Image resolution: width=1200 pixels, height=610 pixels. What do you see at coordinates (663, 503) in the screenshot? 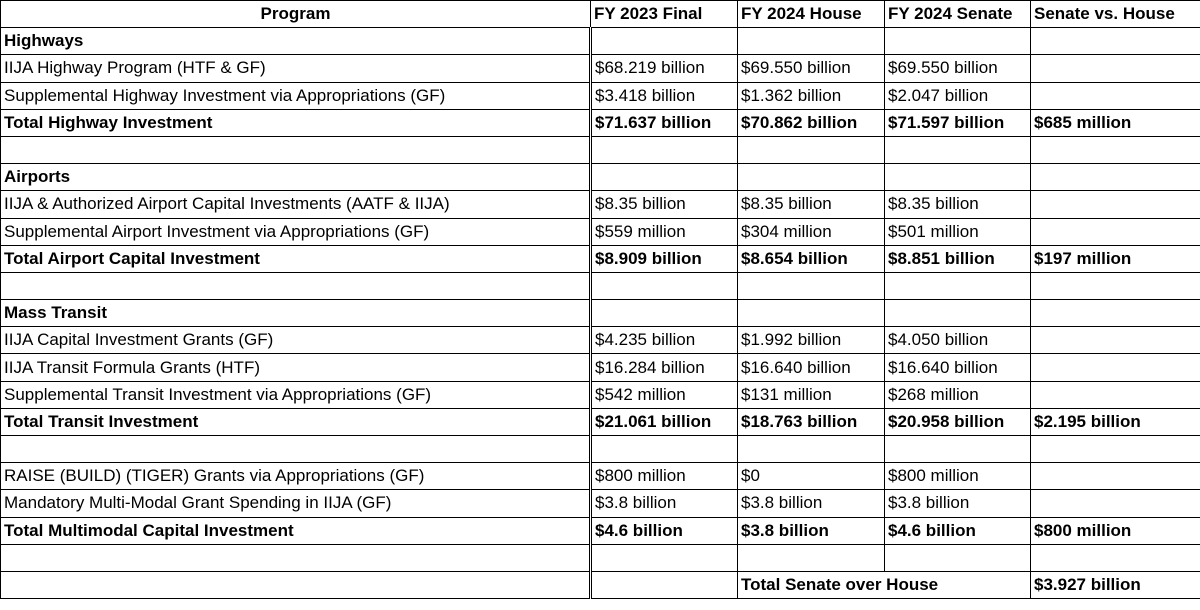
I see `cell-fy2023-final: $3.8 billion` at bounding box center [663, 503].